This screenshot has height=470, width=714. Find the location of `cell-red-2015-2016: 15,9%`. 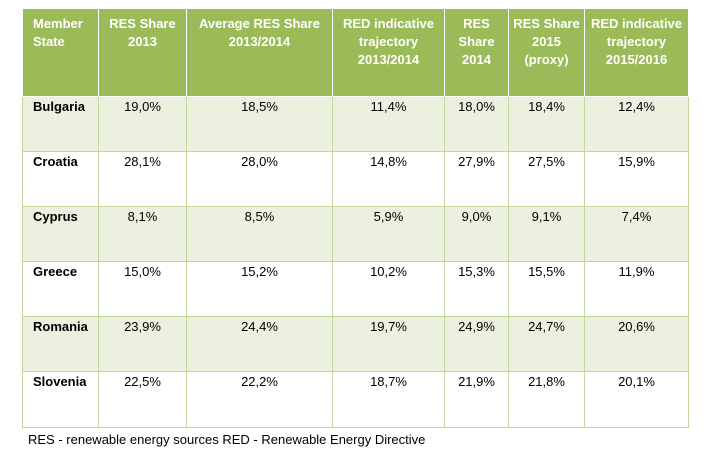

cell-red-2015-2016: 15,9% is located at coordinates (636, 179).